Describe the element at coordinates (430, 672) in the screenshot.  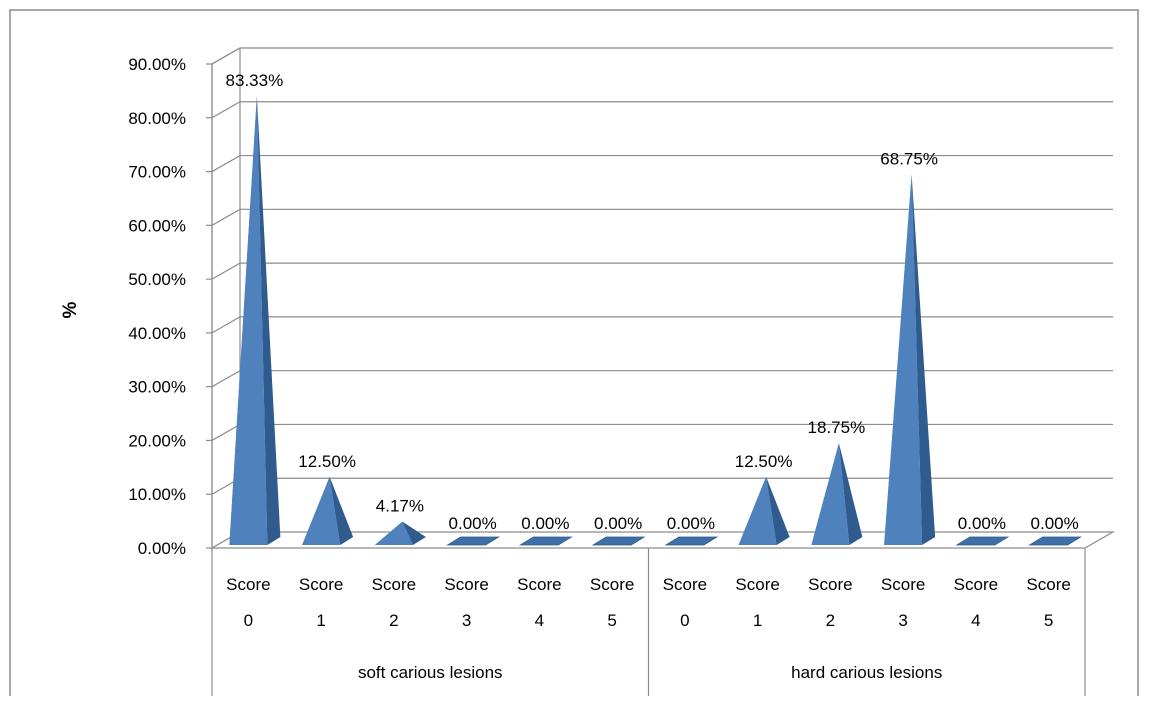
I see `x-group-label: soft carious lesions` at that location.